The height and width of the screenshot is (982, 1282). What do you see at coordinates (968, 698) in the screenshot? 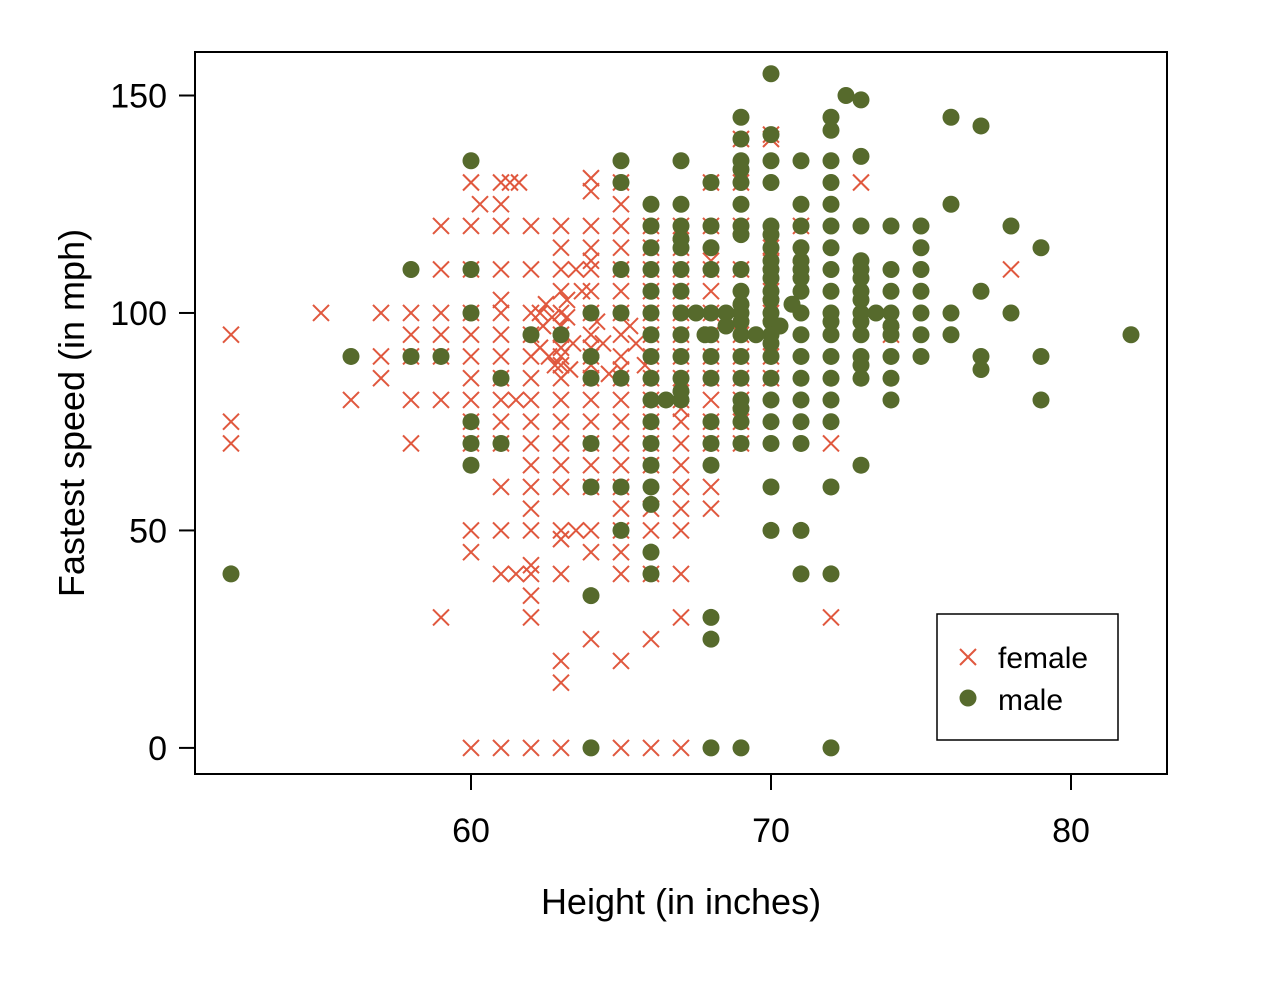
I see `male-legend-marker` at bounding box center [968, 698].